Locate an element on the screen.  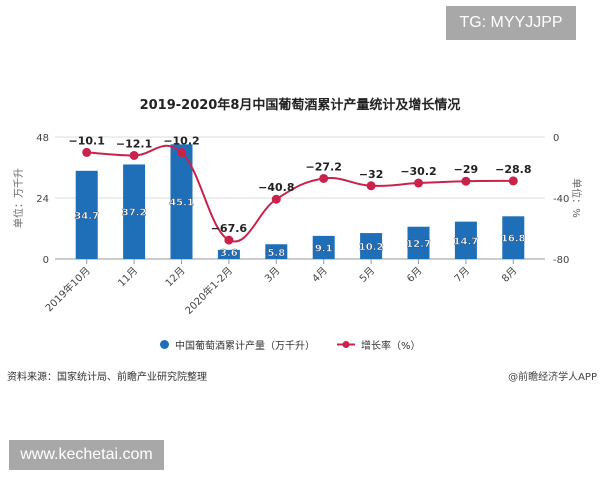
bar-data-label: 10.2 is located at coordinates (371, 247).